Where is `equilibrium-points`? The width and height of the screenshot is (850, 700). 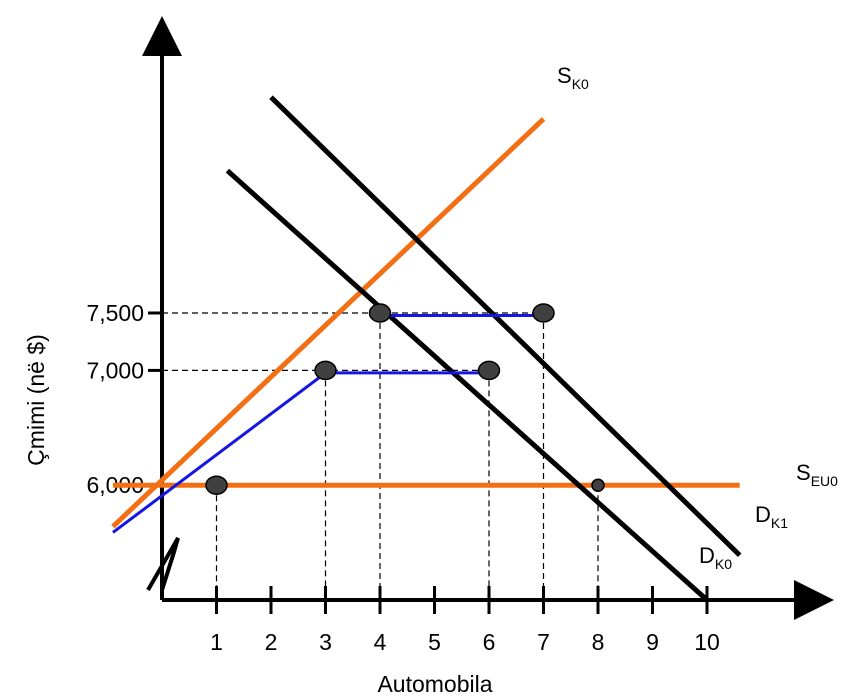 equilibrium-points is located at coordinates (405, 399).